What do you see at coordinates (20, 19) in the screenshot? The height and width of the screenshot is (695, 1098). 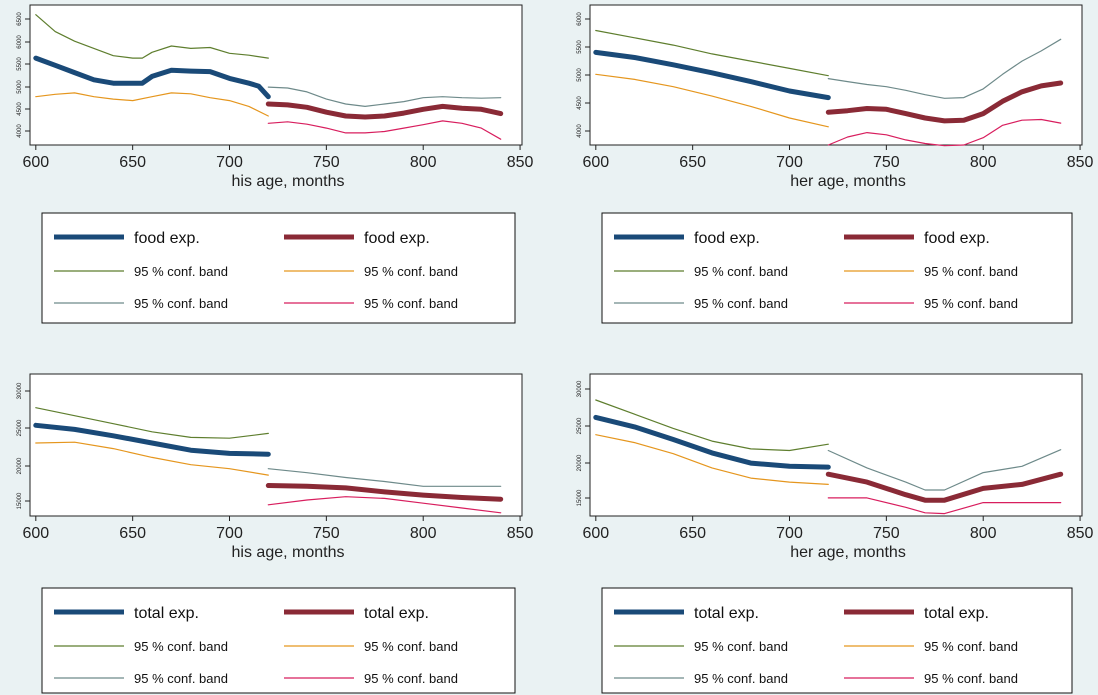 I see `y-tick-label: 6500` at bounding box center [20, 19].